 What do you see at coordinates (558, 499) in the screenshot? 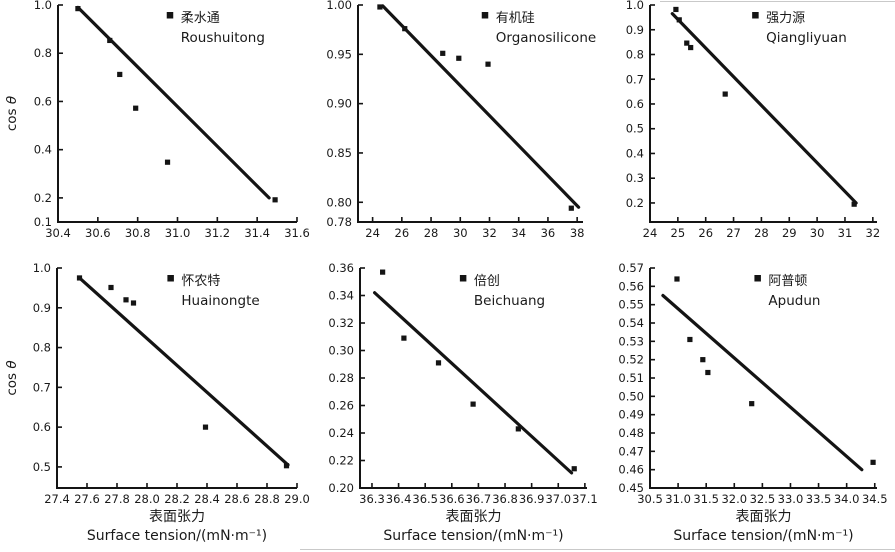
I see `x-tick-label: 37.0` at bounding box center [558, 499].